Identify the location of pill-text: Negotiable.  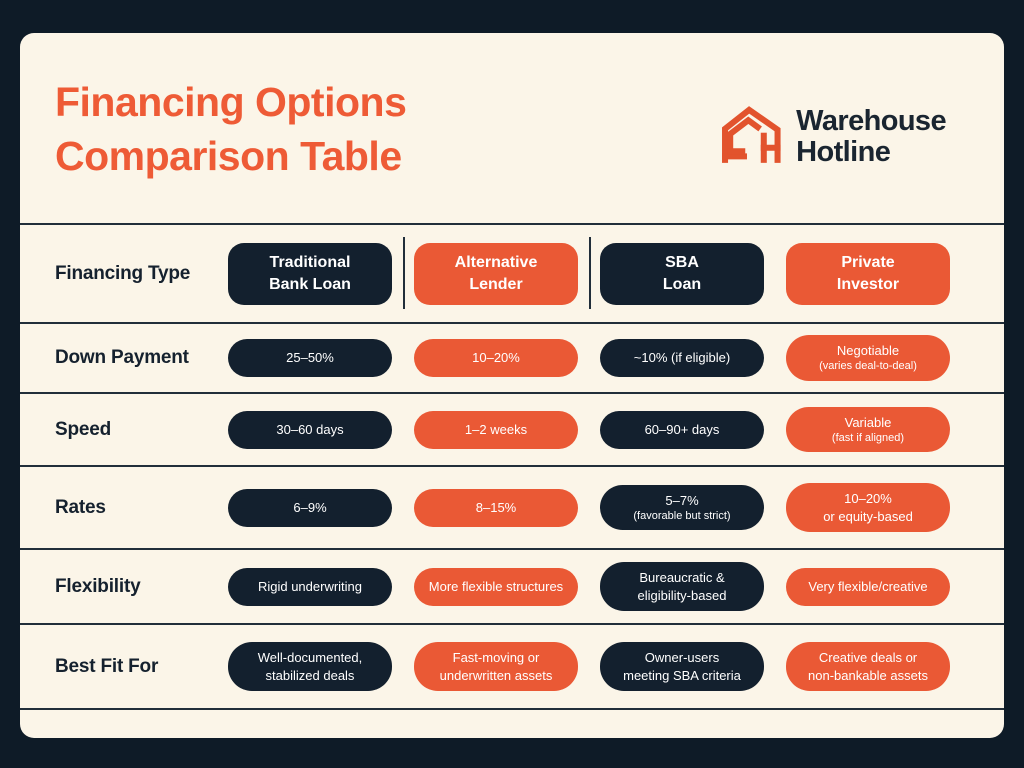
(868, 351).